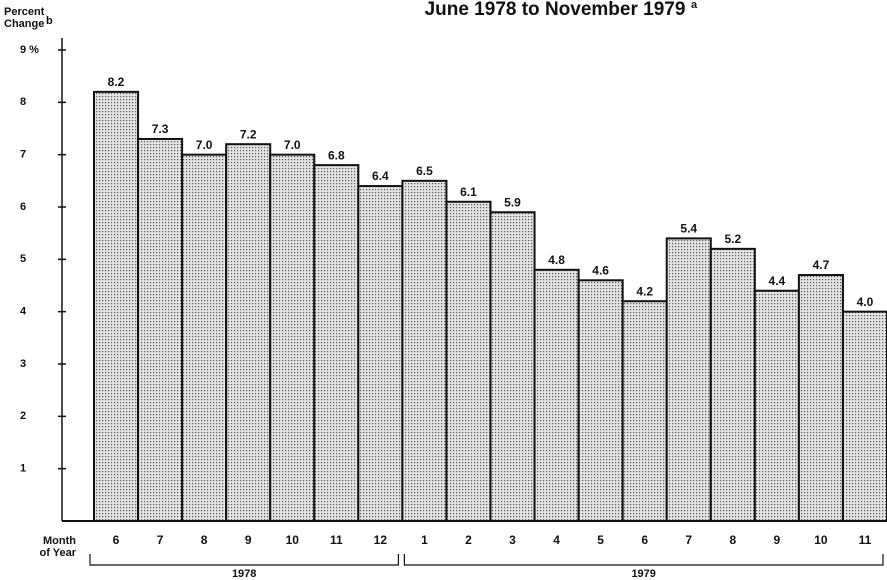  Describe the element at coordinates (336, 155) in the screenshot. I see `value-label: 6.8` at that location.